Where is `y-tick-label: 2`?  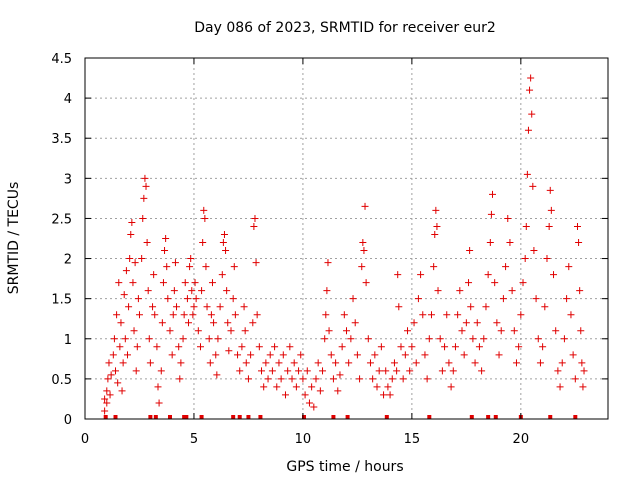
y-tick-label: 2 is located at coordinates (68, 260).